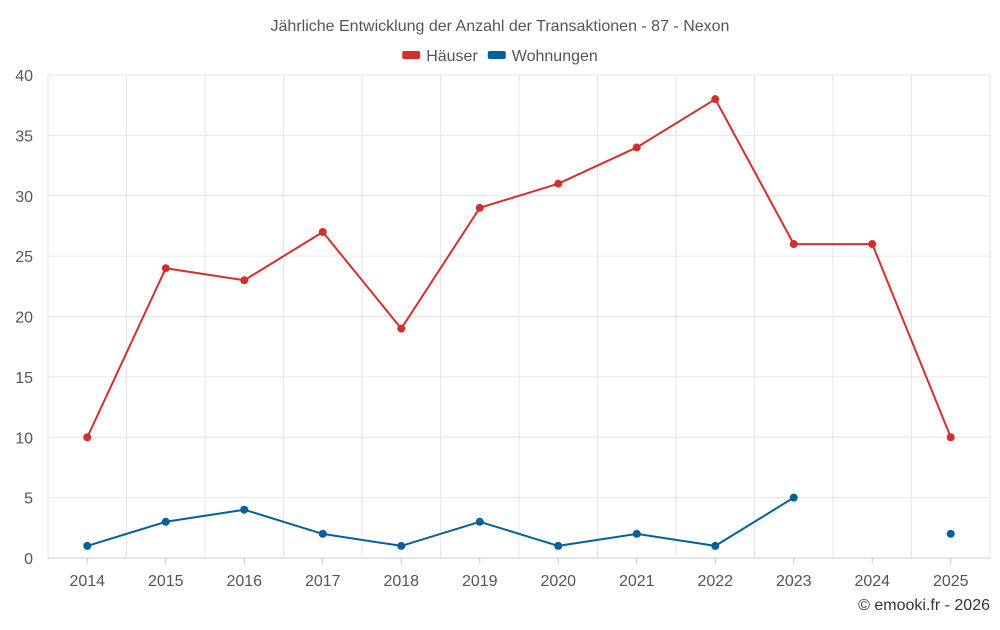 The height and width of the screenshot is (630, 1000). I want to click on y-axis-ticks: 0 5 10 15 20 25 30 35 40, so click(24, 318).